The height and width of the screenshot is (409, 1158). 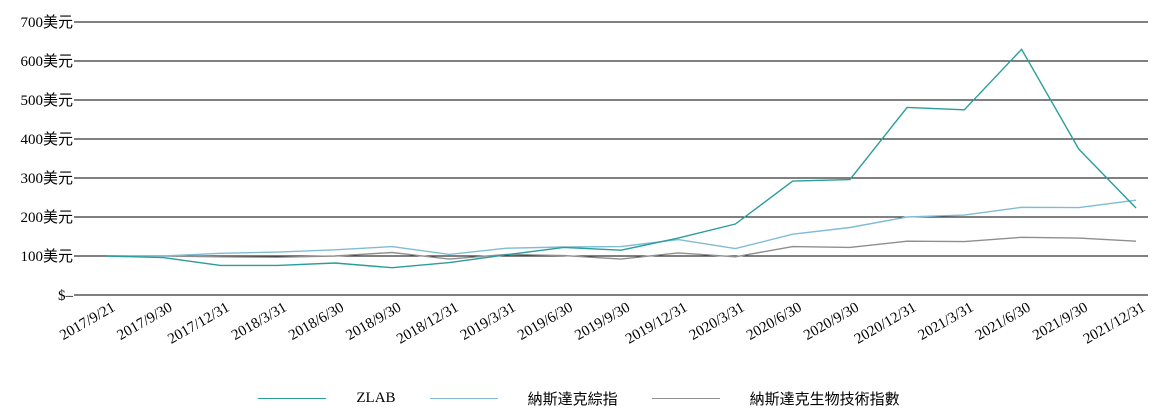 I want to click on x-tick-label: 2019/6/30, so click(x=545, y=322).